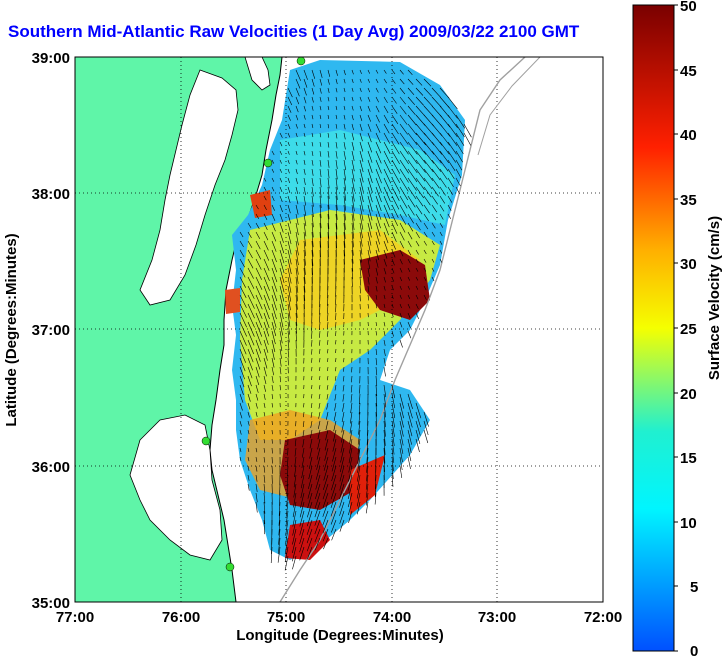  What do you see at coordinates (392, 617) in the screenshot?
I see `x-tick-label: 74:00` at bounding box center [392, 617].